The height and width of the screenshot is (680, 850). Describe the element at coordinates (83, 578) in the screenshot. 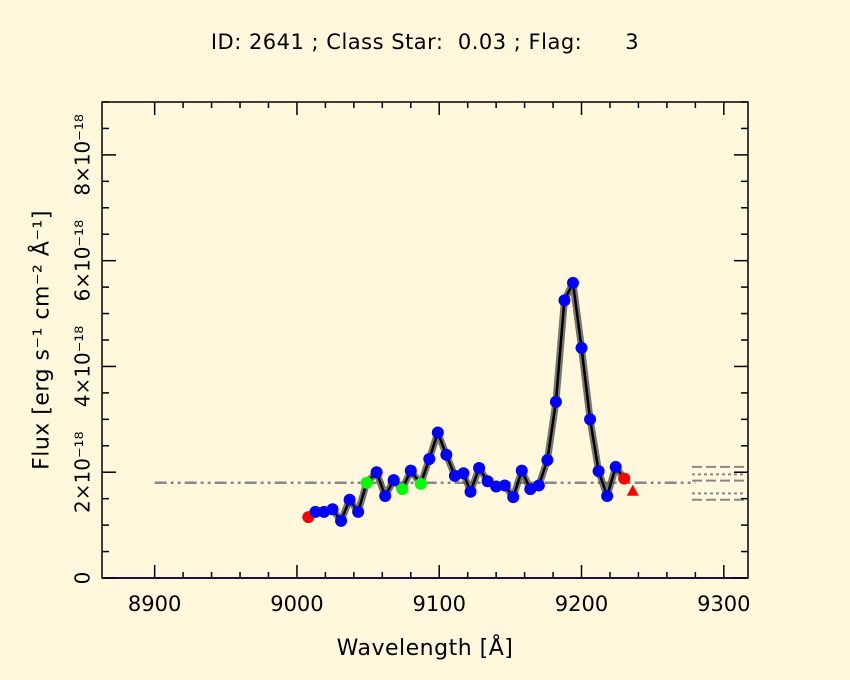

I see `y-tick-label: 0` at that location.